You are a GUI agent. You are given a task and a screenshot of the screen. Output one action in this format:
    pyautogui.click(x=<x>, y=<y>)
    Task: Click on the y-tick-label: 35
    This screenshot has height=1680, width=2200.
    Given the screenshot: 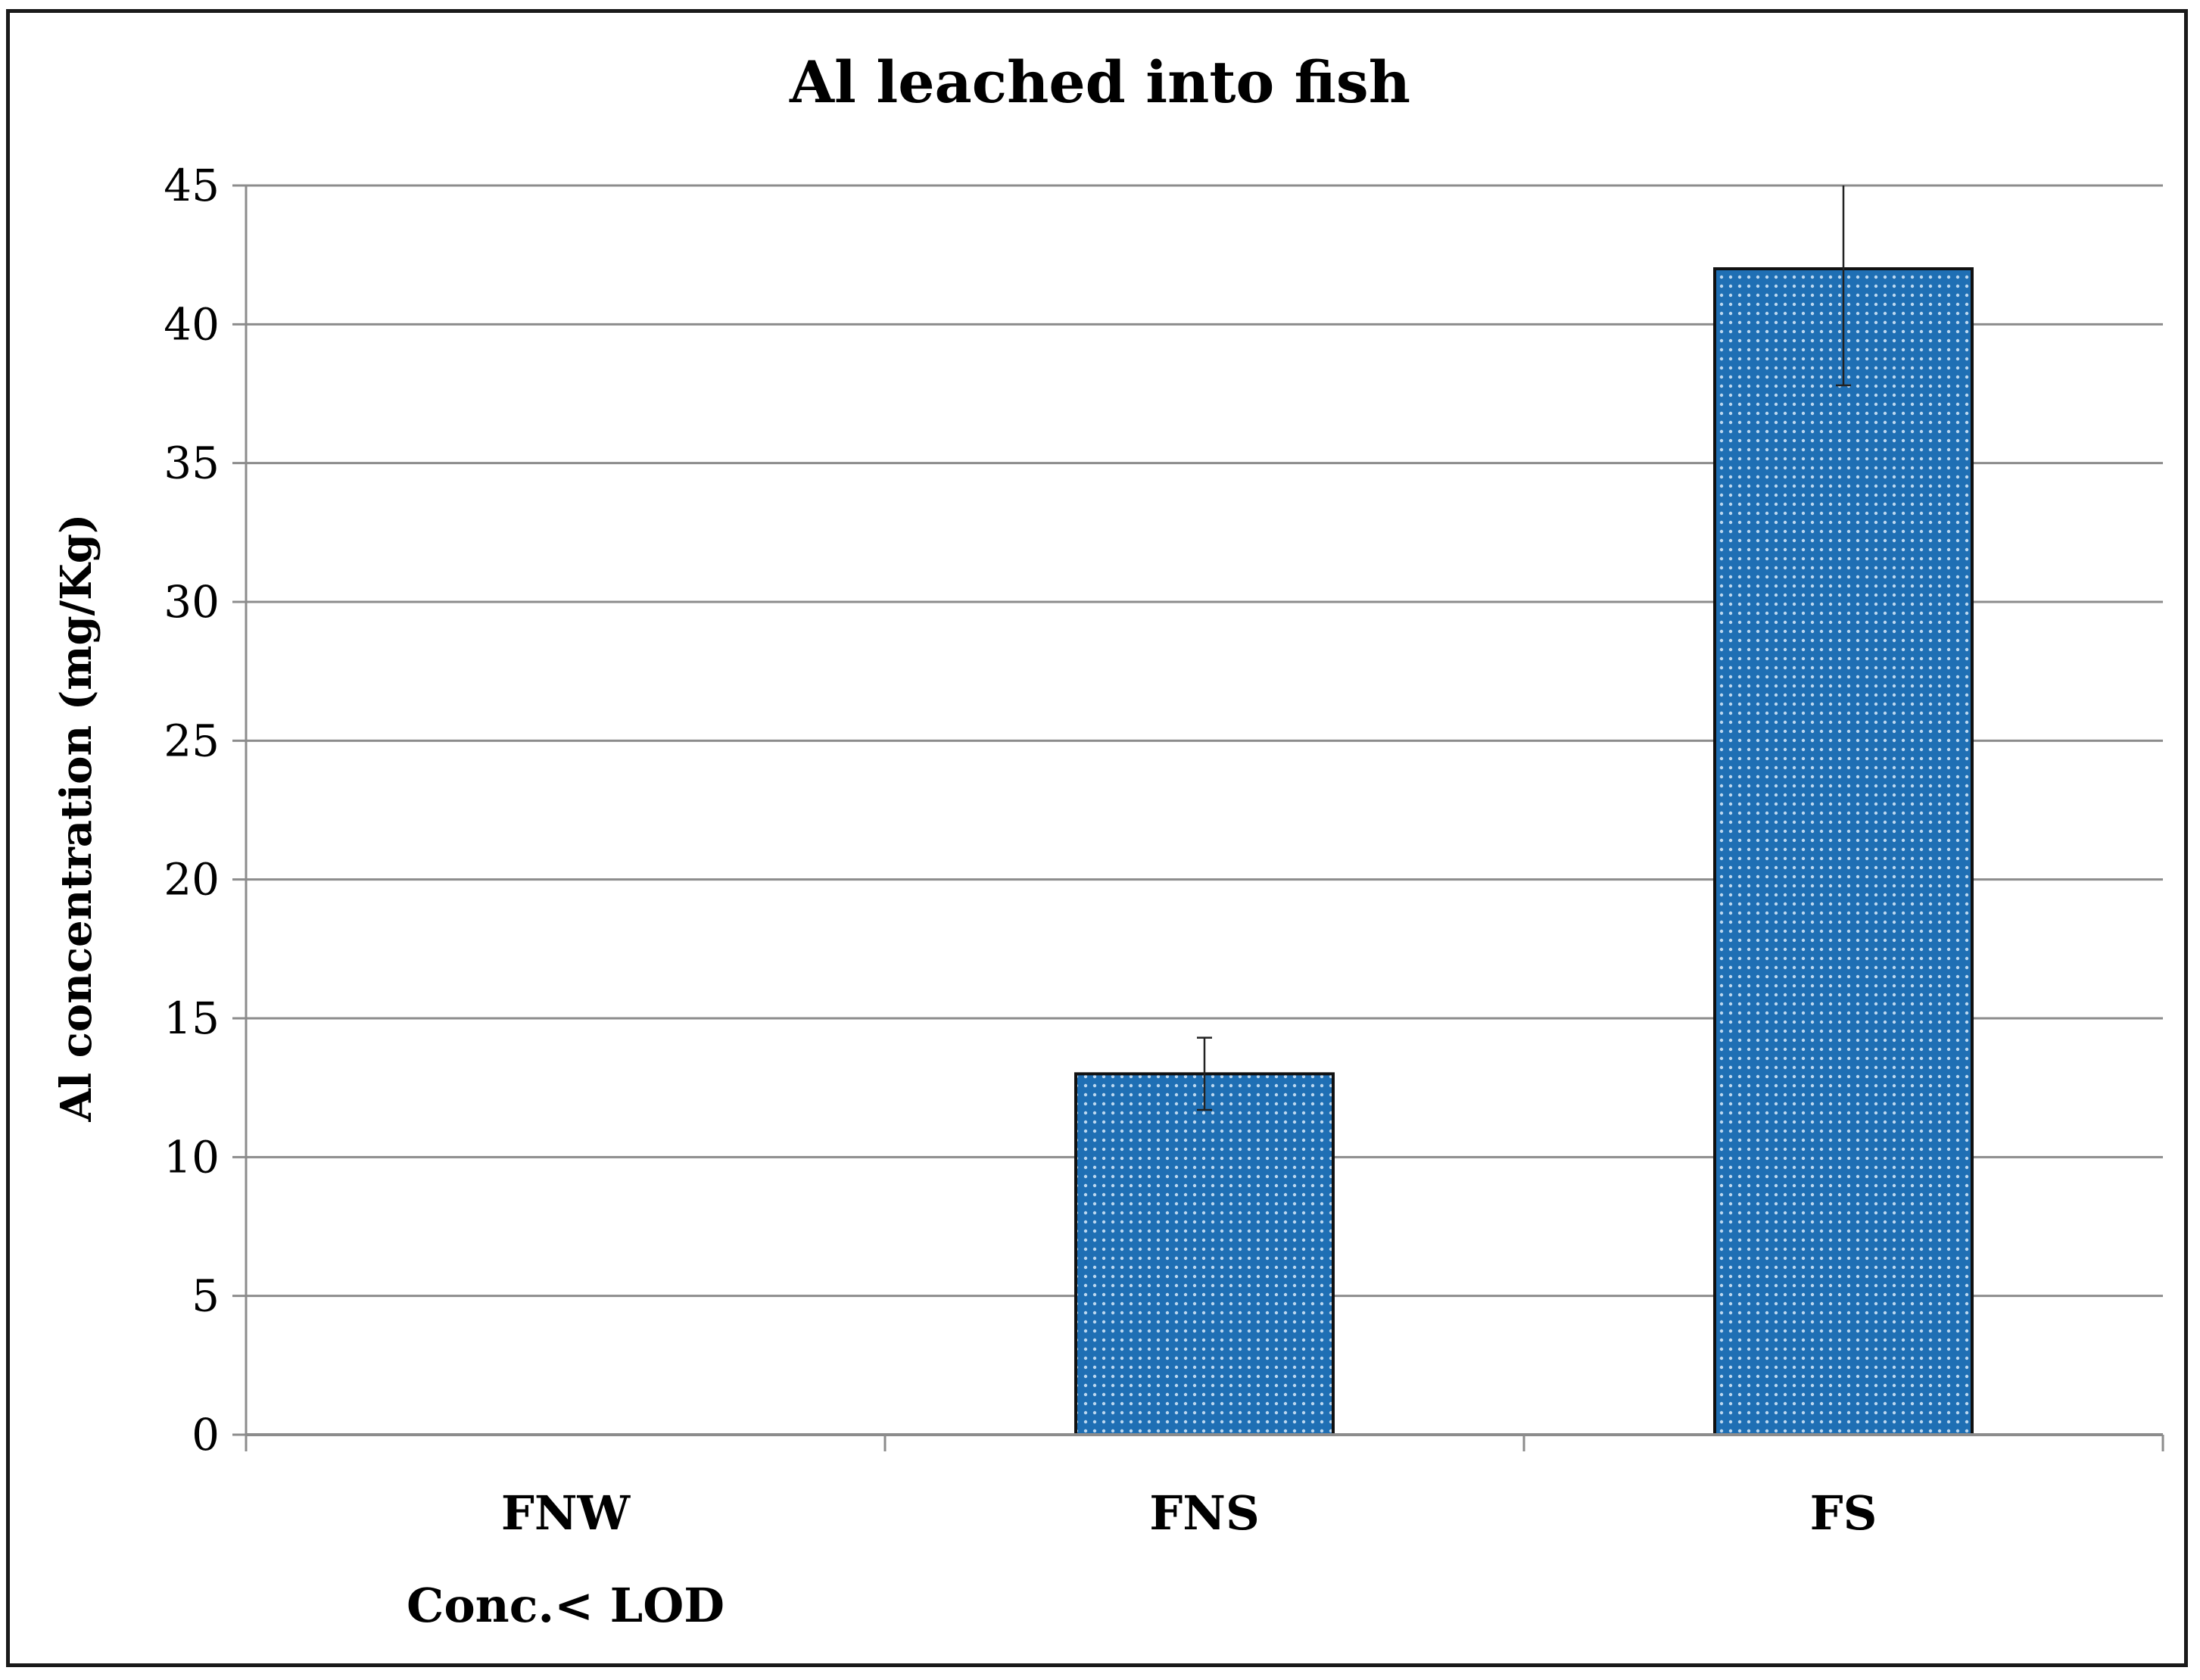 What is the action you would take?
    pyautogui.click(x=192, y=463)
    